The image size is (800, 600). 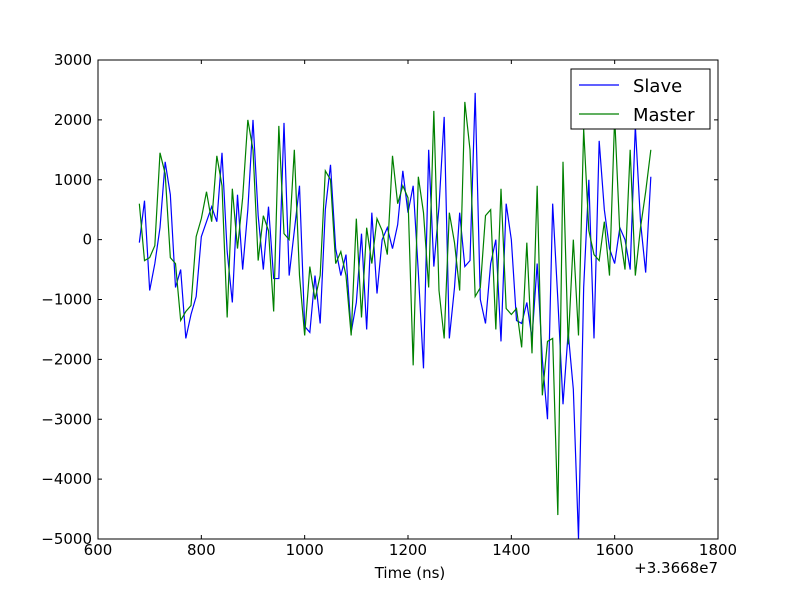 What do you see at coordinates (66, 479) in the screenshot?
I see `y-tick-label: −4000` at bounding box center [66, 479].